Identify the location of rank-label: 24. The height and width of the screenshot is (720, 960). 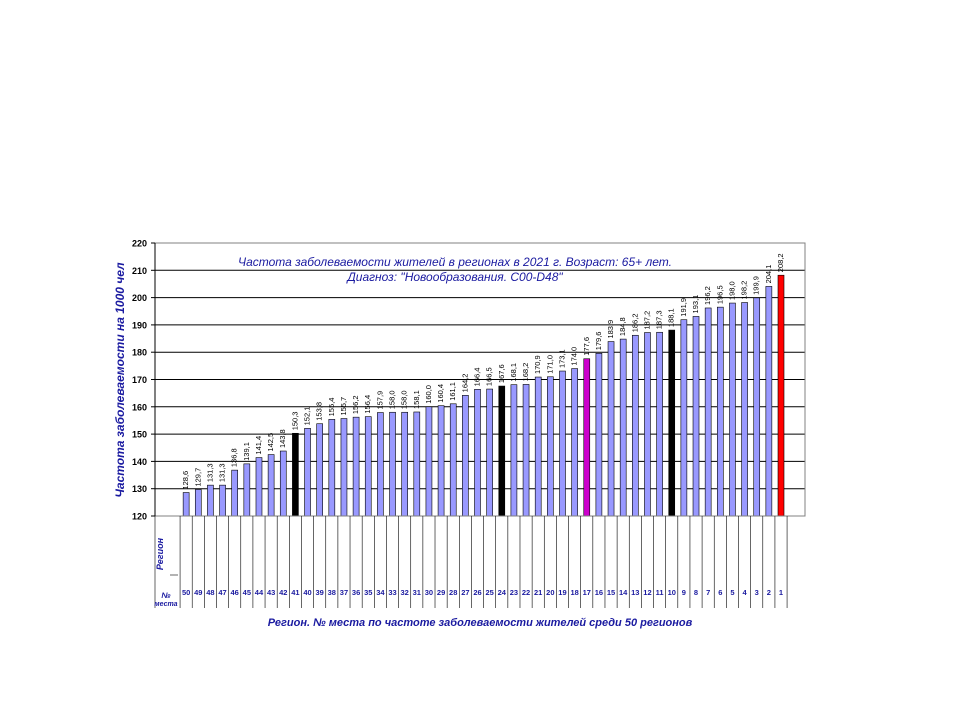
(502, 592).